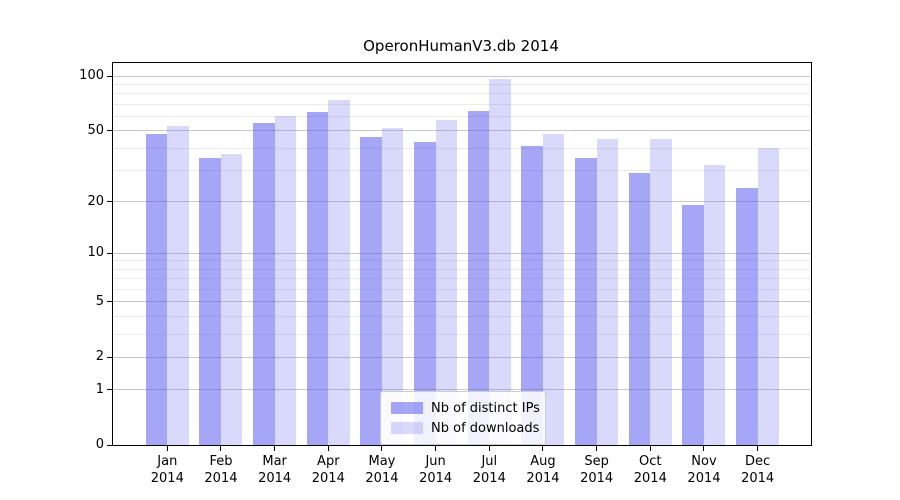 Image resolution: width=900 pixels, height=500 pixels. What do you see at coordinates (650, 461) in the screenshot?
I see `x-tick-month: Oct` at bounding box center [650, 461].